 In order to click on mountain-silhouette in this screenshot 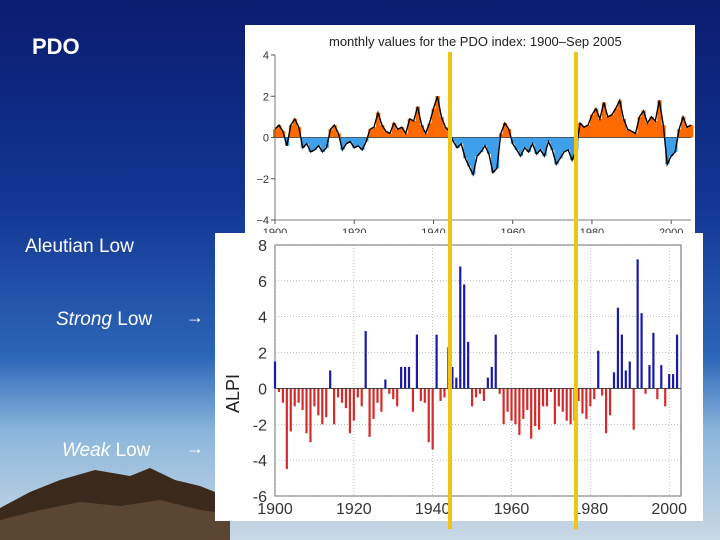, I will do `click(115, 504)`.